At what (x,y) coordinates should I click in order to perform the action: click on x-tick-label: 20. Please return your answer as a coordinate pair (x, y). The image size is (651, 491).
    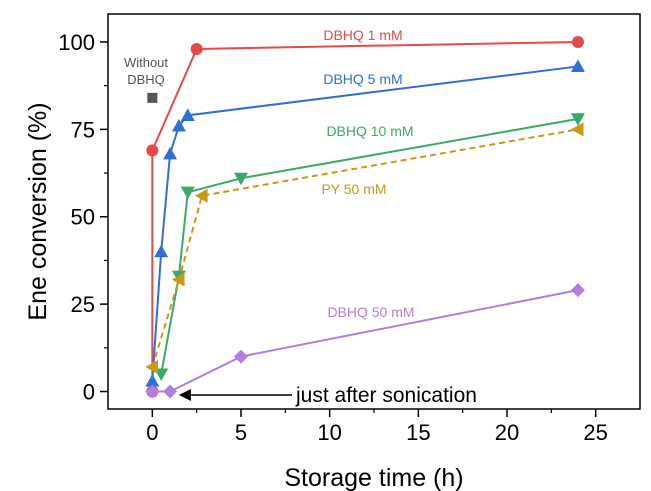
    Looking at the image, I should click on (507, 432).